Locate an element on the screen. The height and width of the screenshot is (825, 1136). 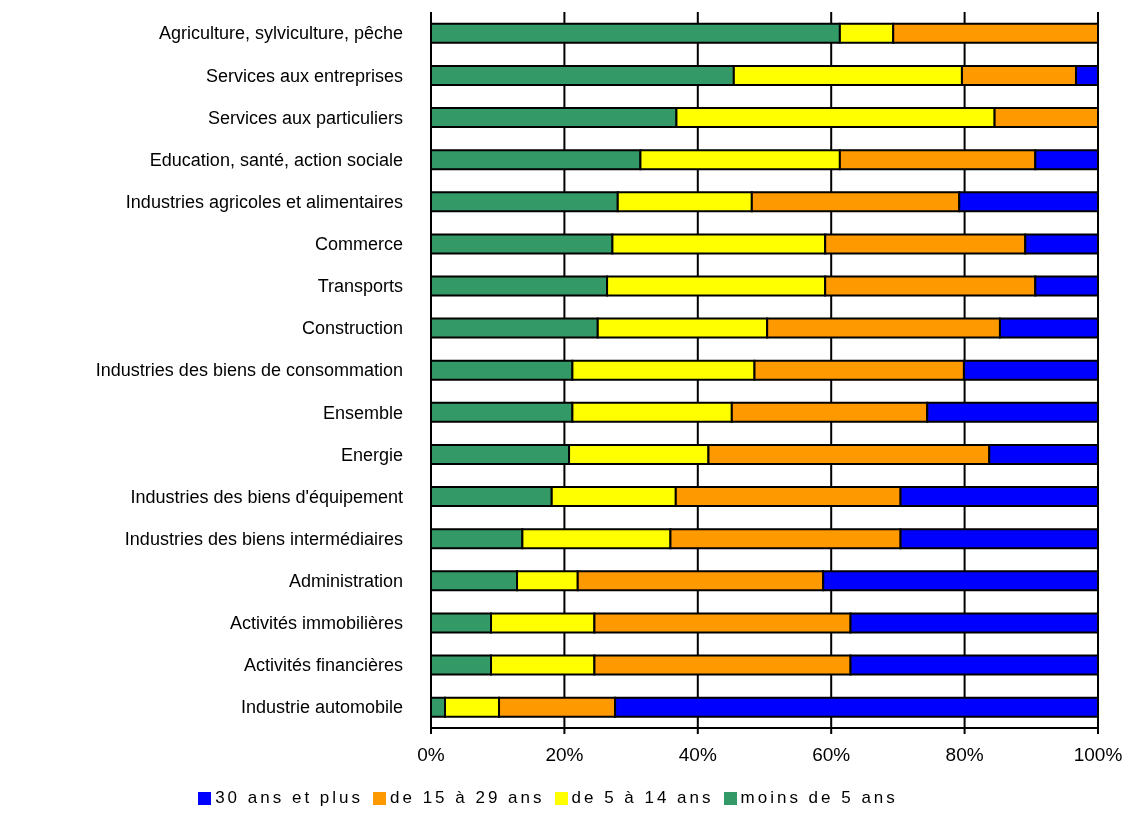
y-tick-label: Services aux particuliers is located at coordinates (305, 117).